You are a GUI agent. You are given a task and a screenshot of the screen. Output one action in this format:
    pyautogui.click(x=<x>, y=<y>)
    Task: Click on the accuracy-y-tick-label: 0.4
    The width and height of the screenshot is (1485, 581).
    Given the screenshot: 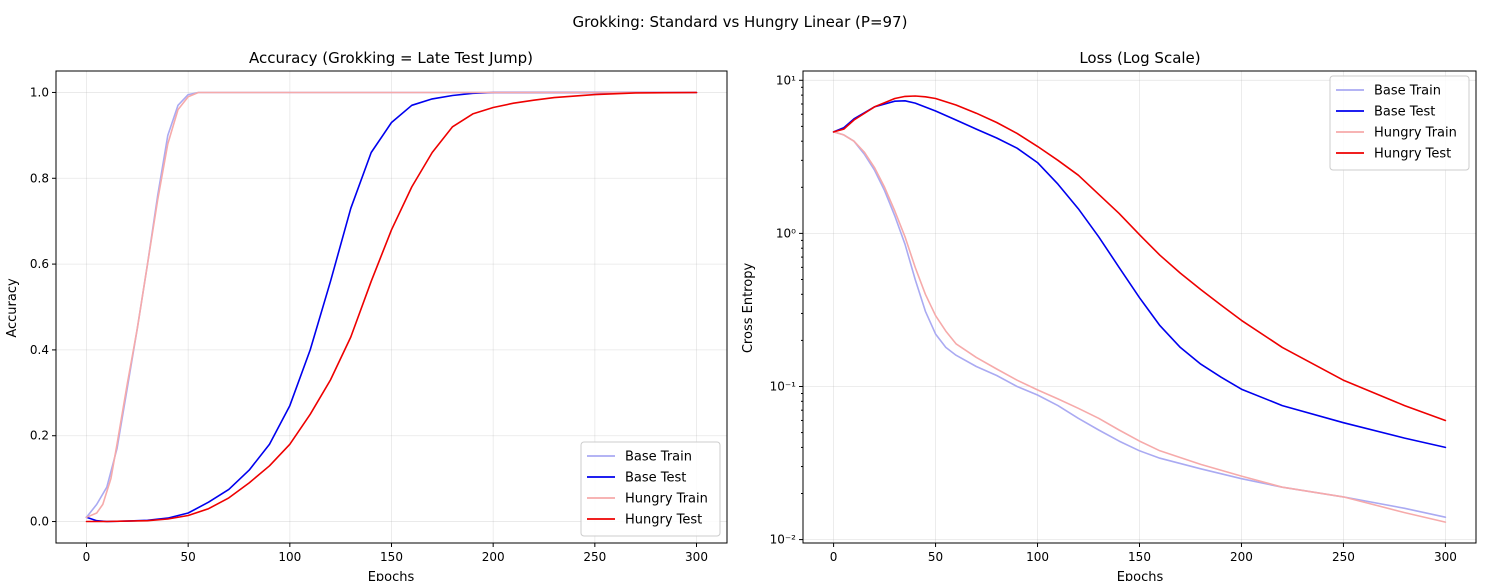 What is the action you would take?
    pyautogui.click(x=39, y=350)
    